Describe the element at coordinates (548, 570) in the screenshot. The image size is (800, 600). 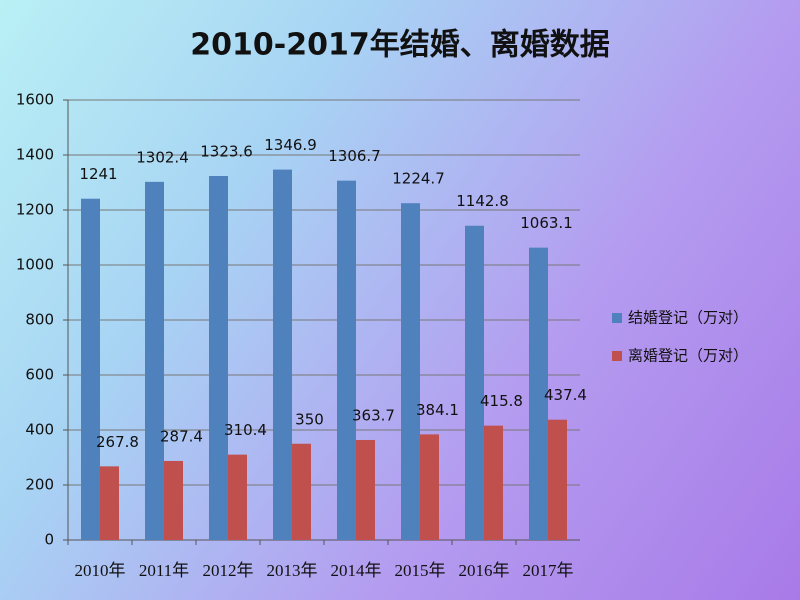
I see `x-tick-label: 2017年` at that location.